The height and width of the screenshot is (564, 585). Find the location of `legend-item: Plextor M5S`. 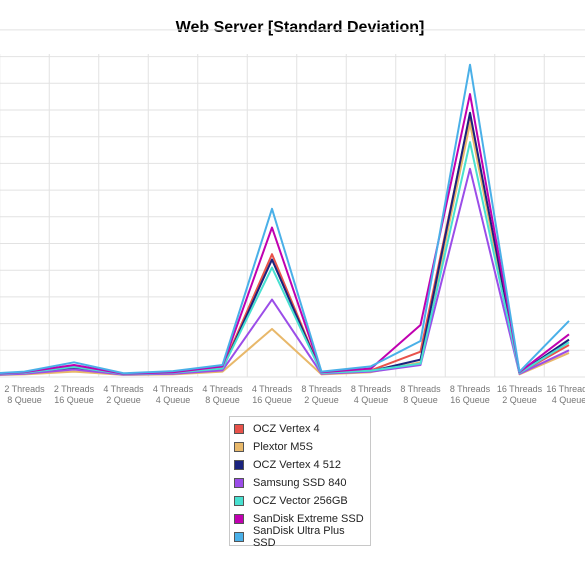

legend-item: Plextor M5S is located at coordinates (302, 447).